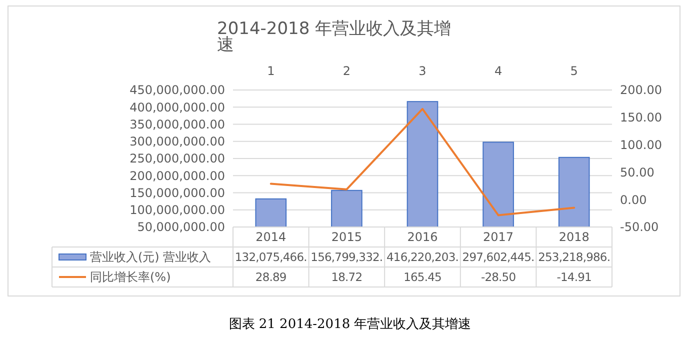  I want to click on x-tick-label: 2017, so click(498, 237).